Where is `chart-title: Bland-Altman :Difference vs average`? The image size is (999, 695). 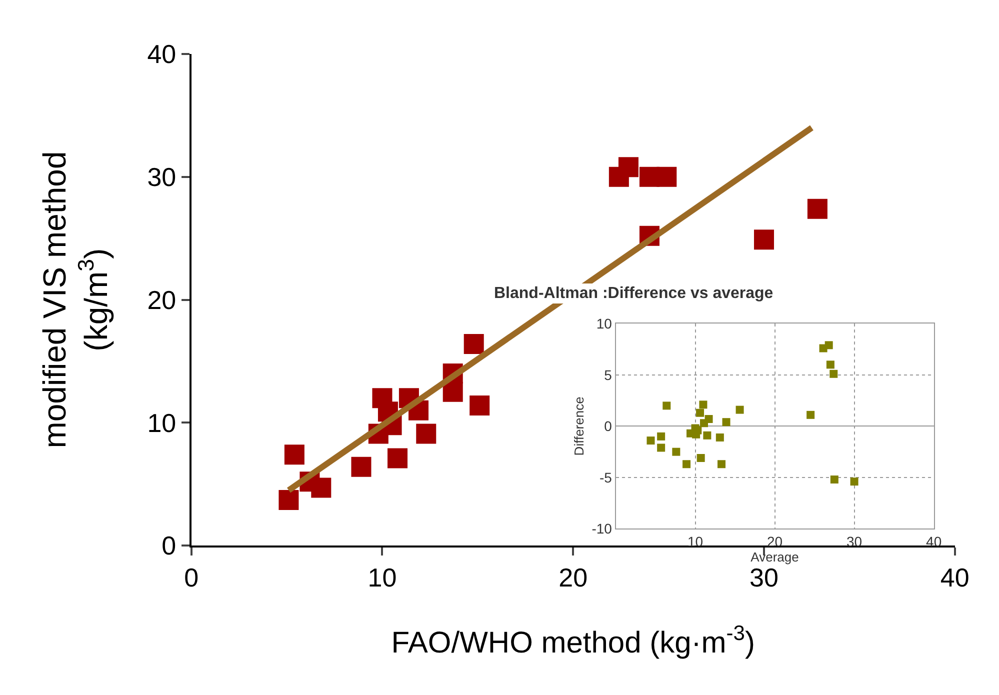 chart-title: Bland-Altman :Difference vs average is located at coordinates (634, 293).